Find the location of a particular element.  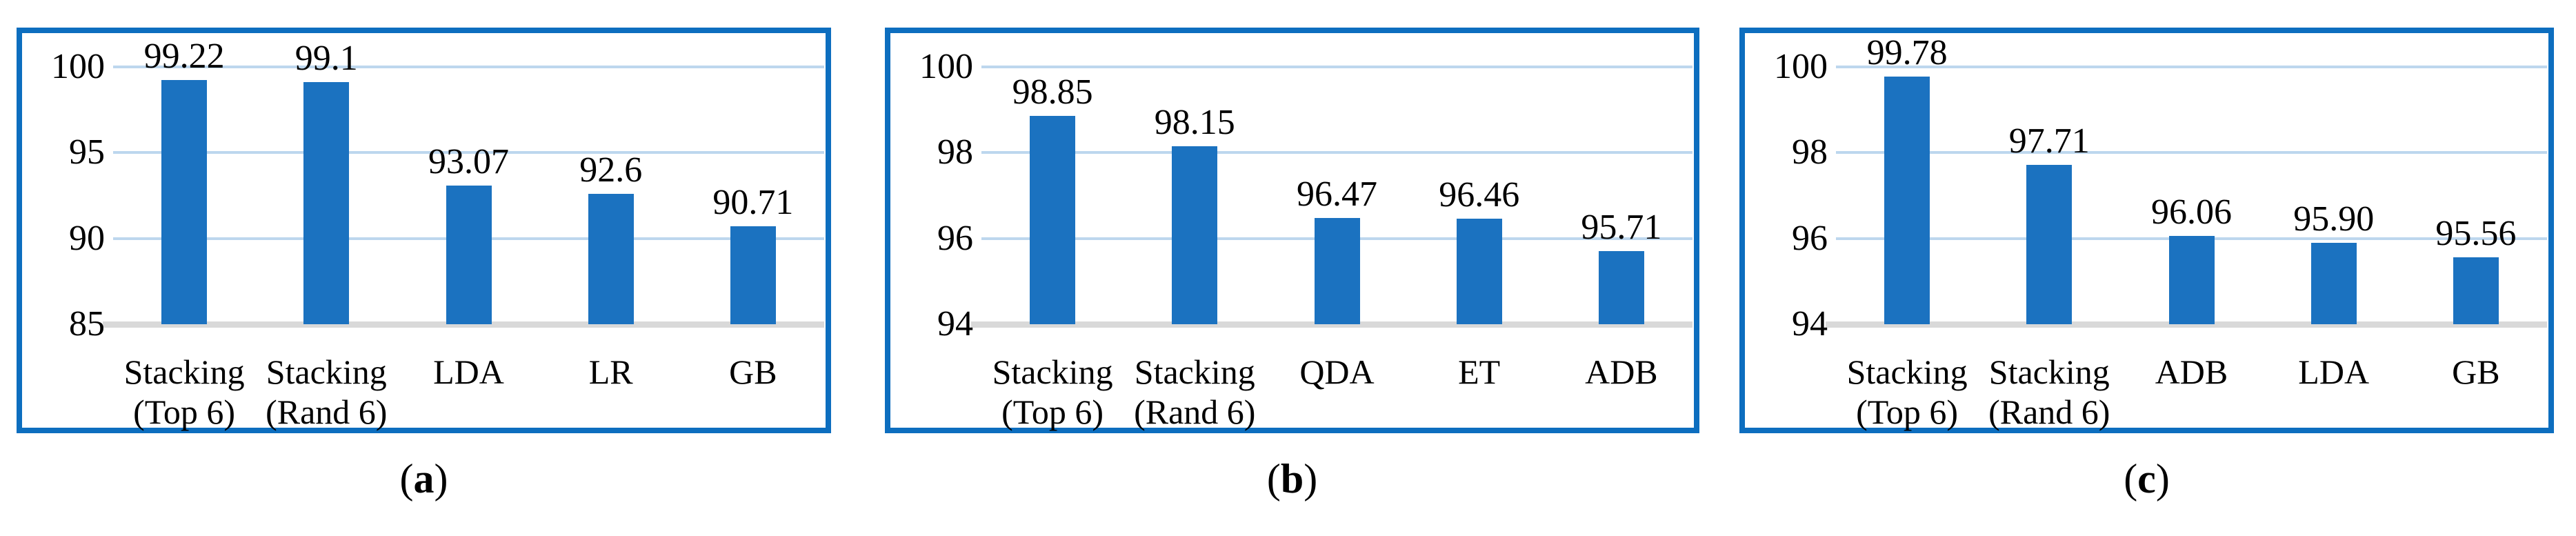

panel-caption-a: (a) is located at coordinates (424, 479).